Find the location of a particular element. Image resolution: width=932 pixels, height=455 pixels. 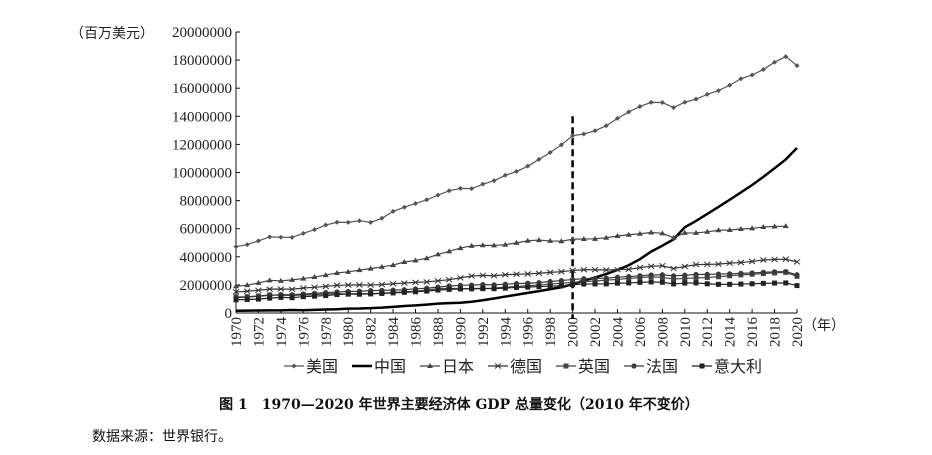

legend-item: 英国 is located at coordinates (583, 367).